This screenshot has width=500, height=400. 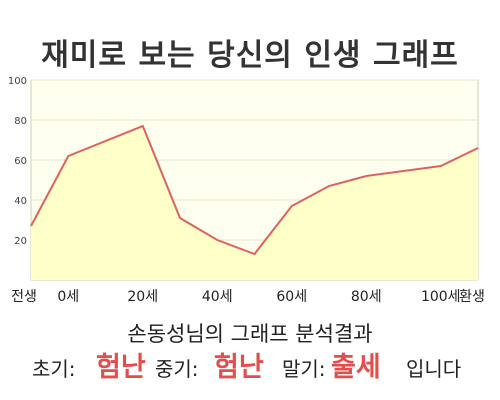 What do you see at coordinates (239, 367) in the screenshot?
I see `middle-verdict: 험난` at bounding box center [239, 367].